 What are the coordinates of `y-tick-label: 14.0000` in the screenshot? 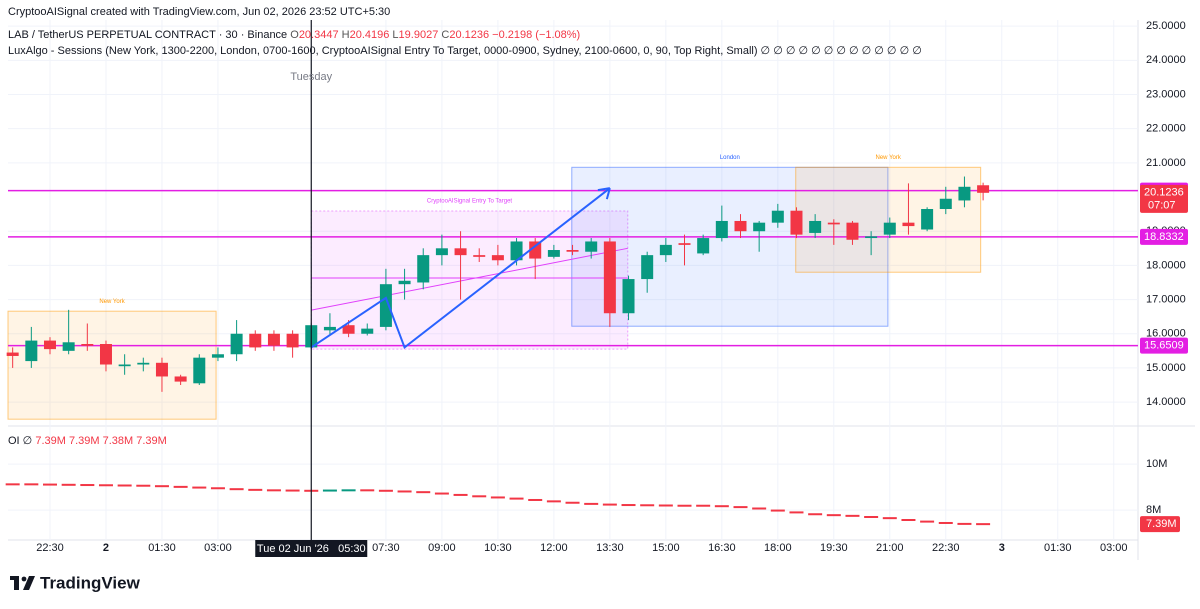 It's located at (1166, 402).